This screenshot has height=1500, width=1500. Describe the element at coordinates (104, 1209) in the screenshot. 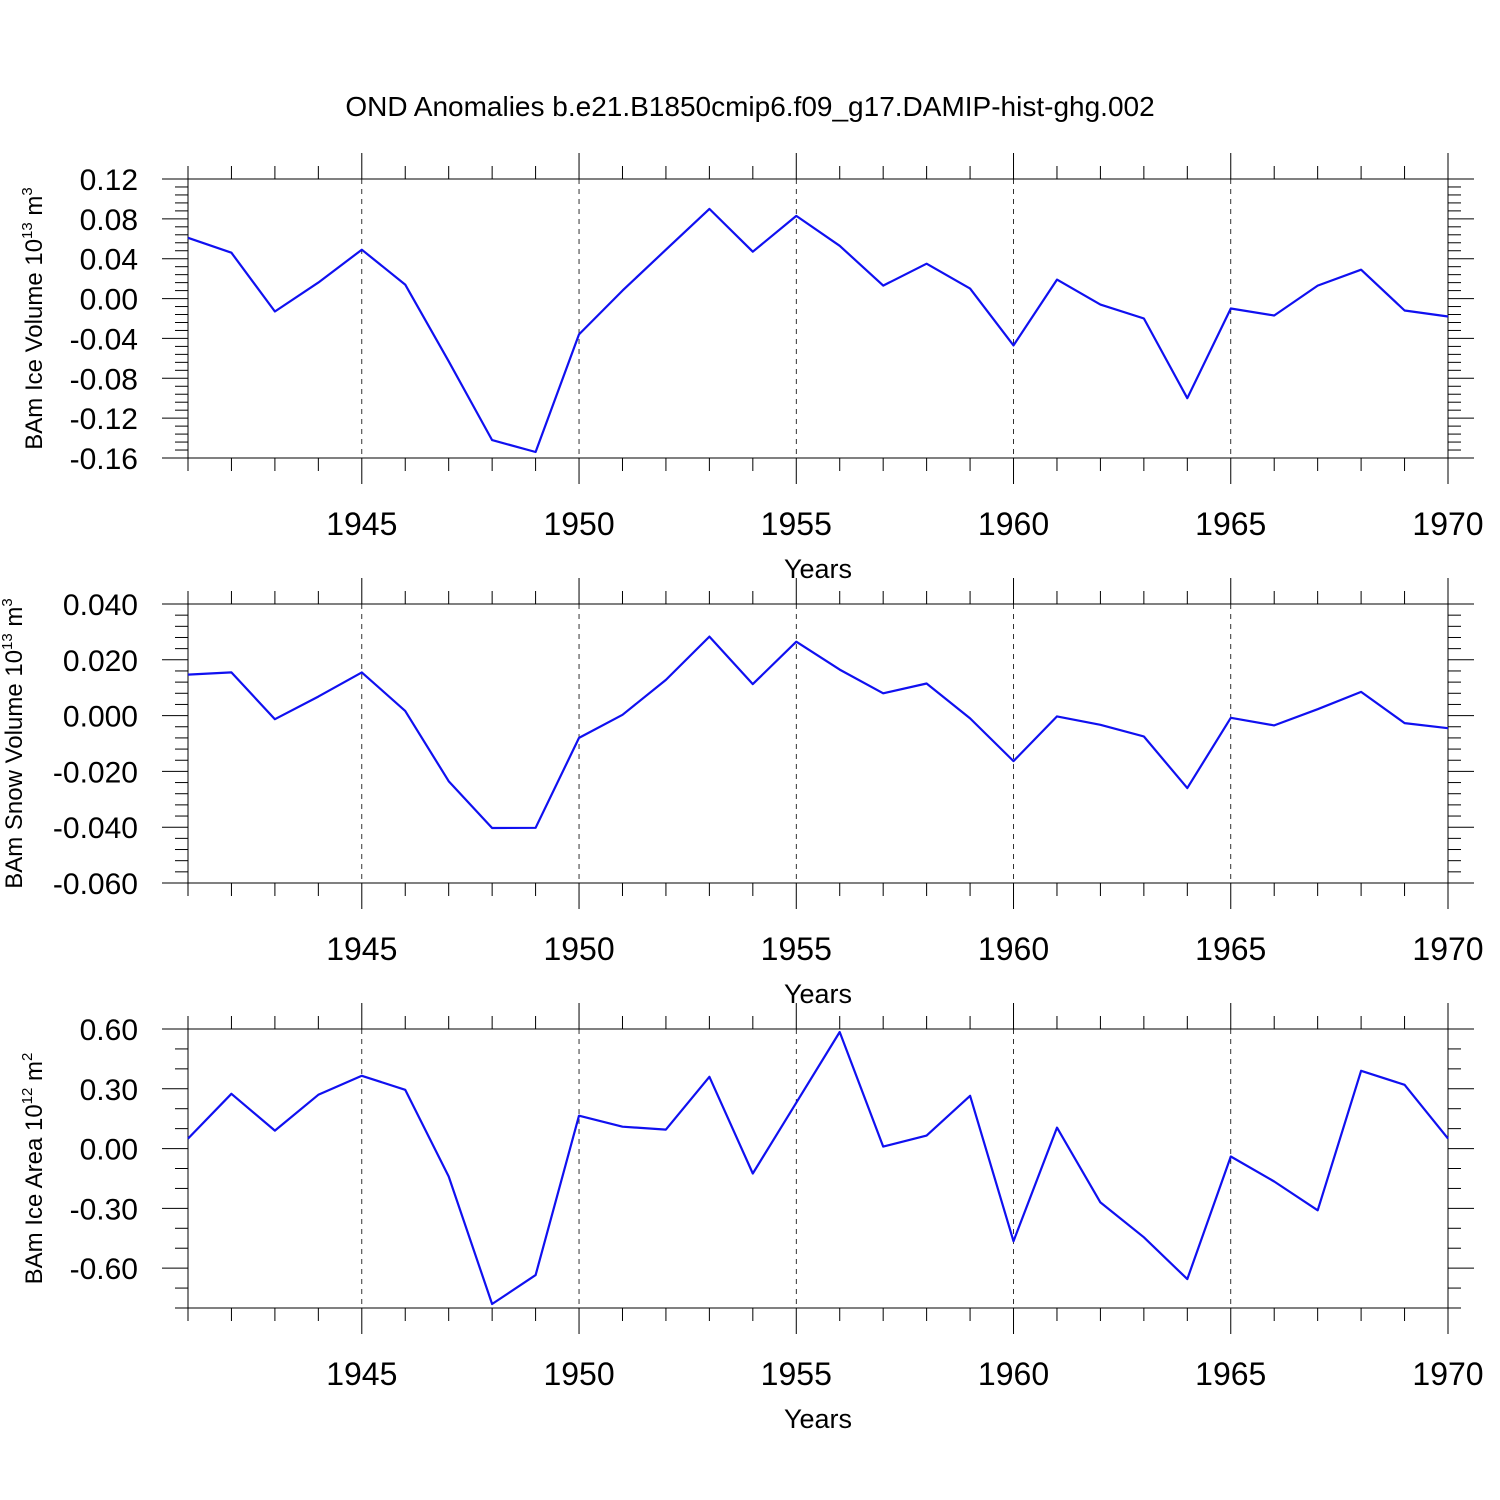

I see `y-tick-label: -0.30` at that location.